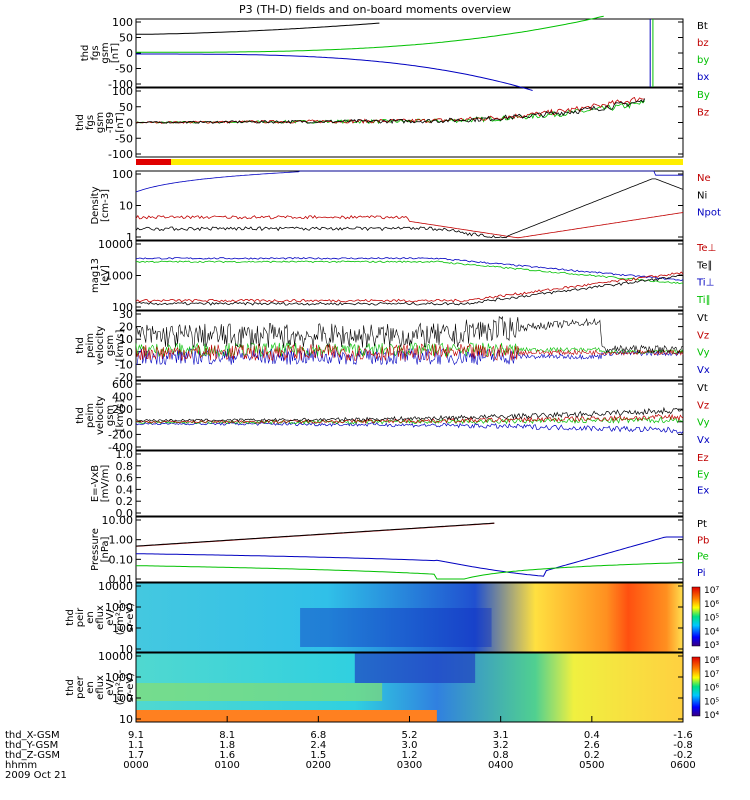 The width and height of the screenshot is (750, 800). I want to click on pe-vx-line, so click(409, 356).